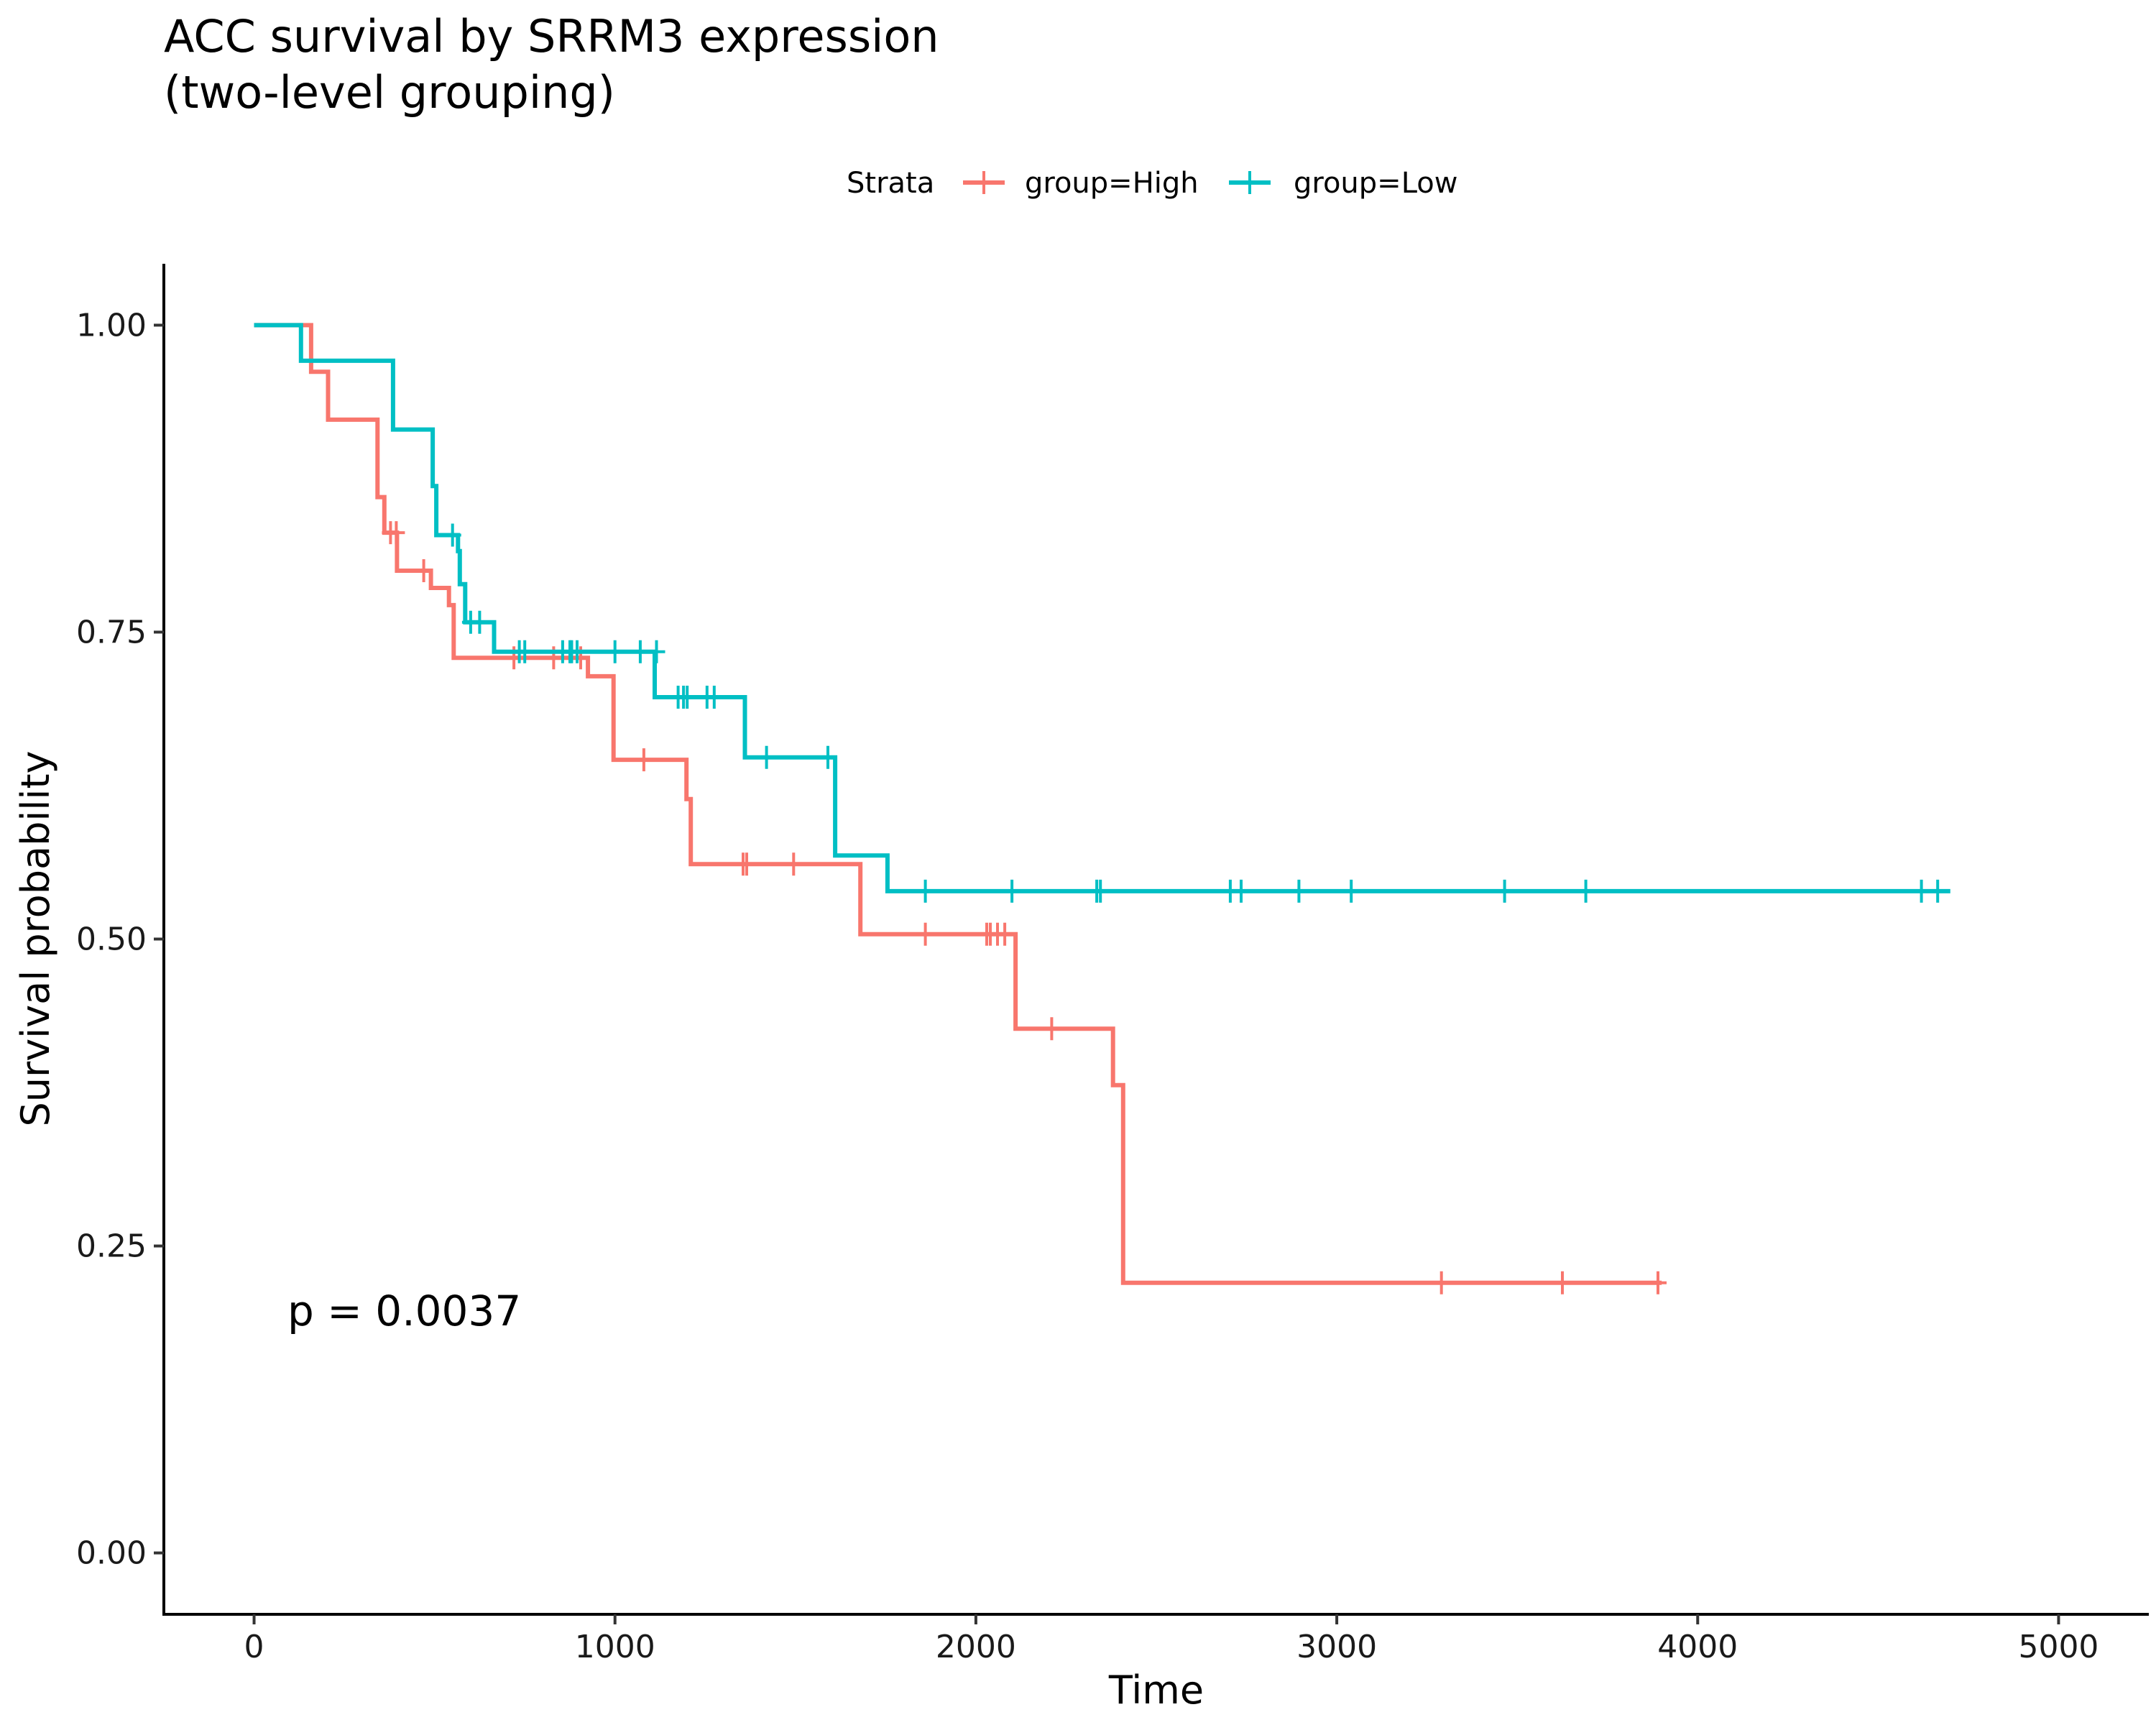  Describe the element at coordinates (254, 1647) in the screenshot. I see `x-tick-label: 0` at that location.